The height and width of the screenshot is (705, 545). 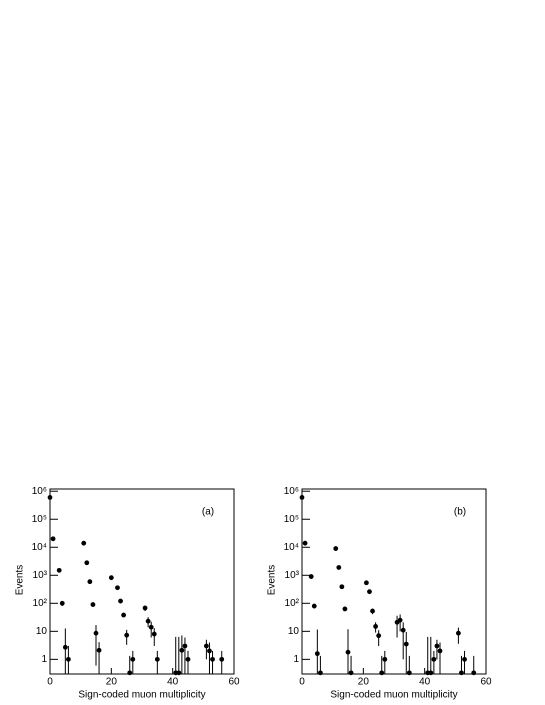 I want to click on annotation: (b), so click(x=460, y=512).